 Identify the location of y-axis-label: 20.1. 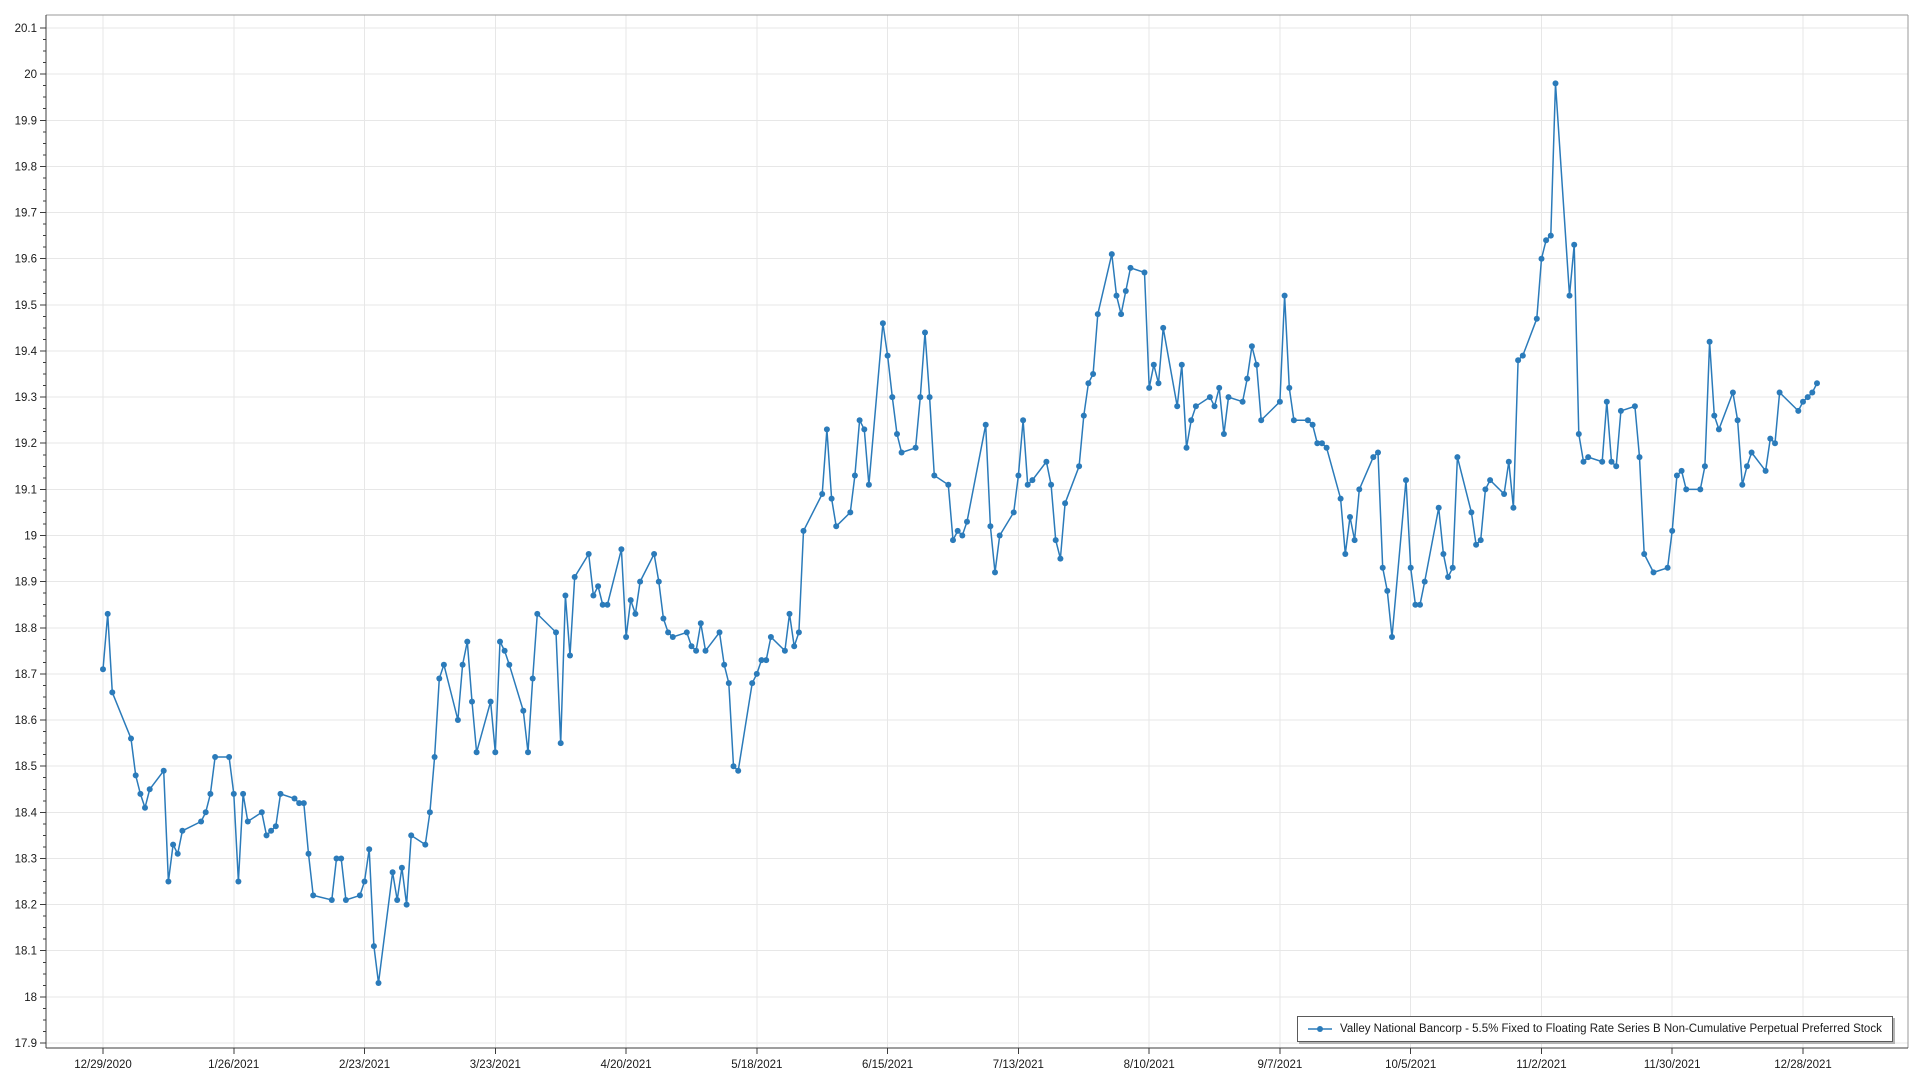
(26, 29).